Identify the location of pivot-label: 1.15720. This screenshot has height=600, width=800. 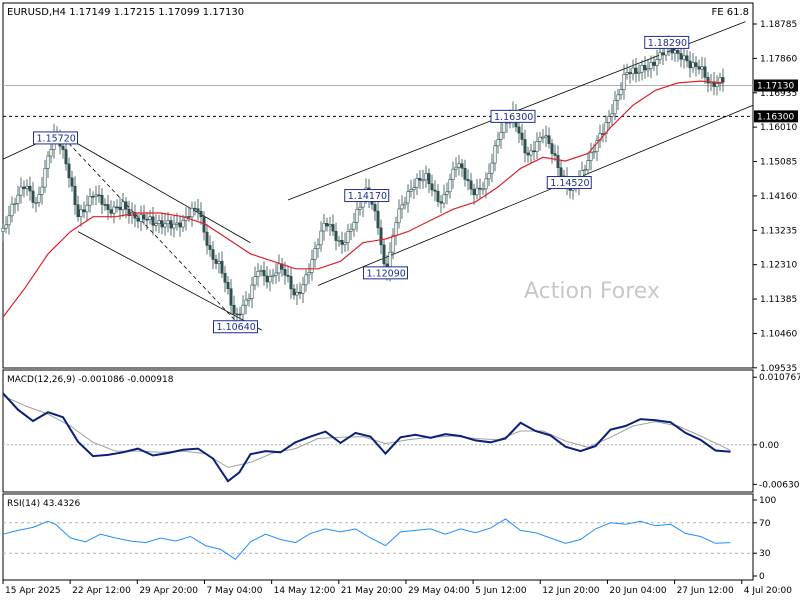
(56, 138).